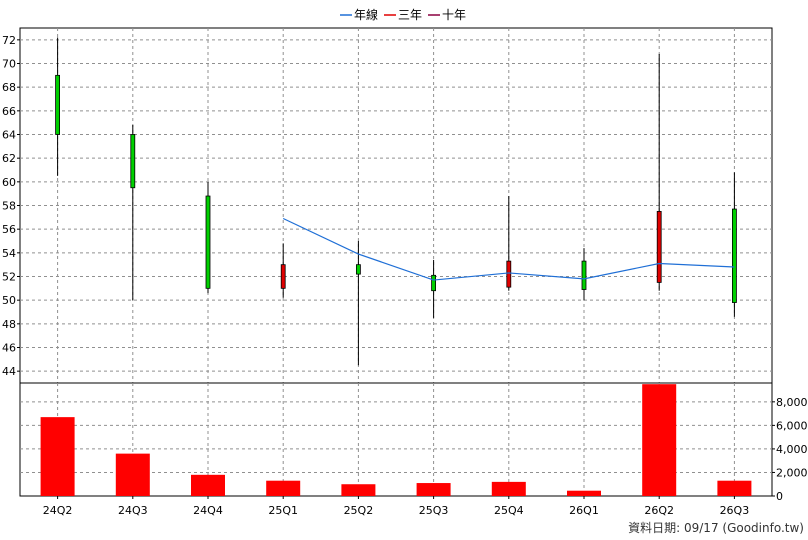  I want to click on legend-label-2: 十年, so click(454, 15).